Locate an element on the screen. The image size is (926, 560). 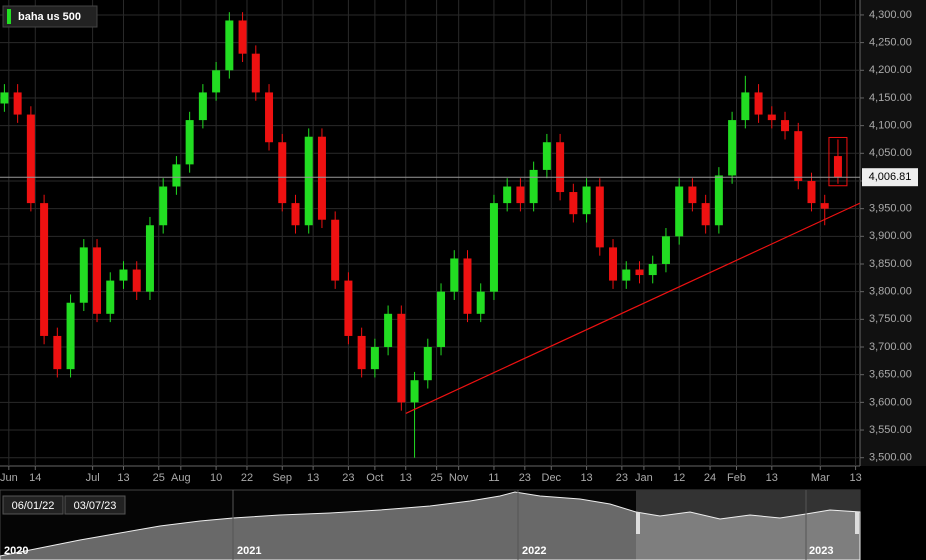
last-price-box is located at coordinates (890, 177).